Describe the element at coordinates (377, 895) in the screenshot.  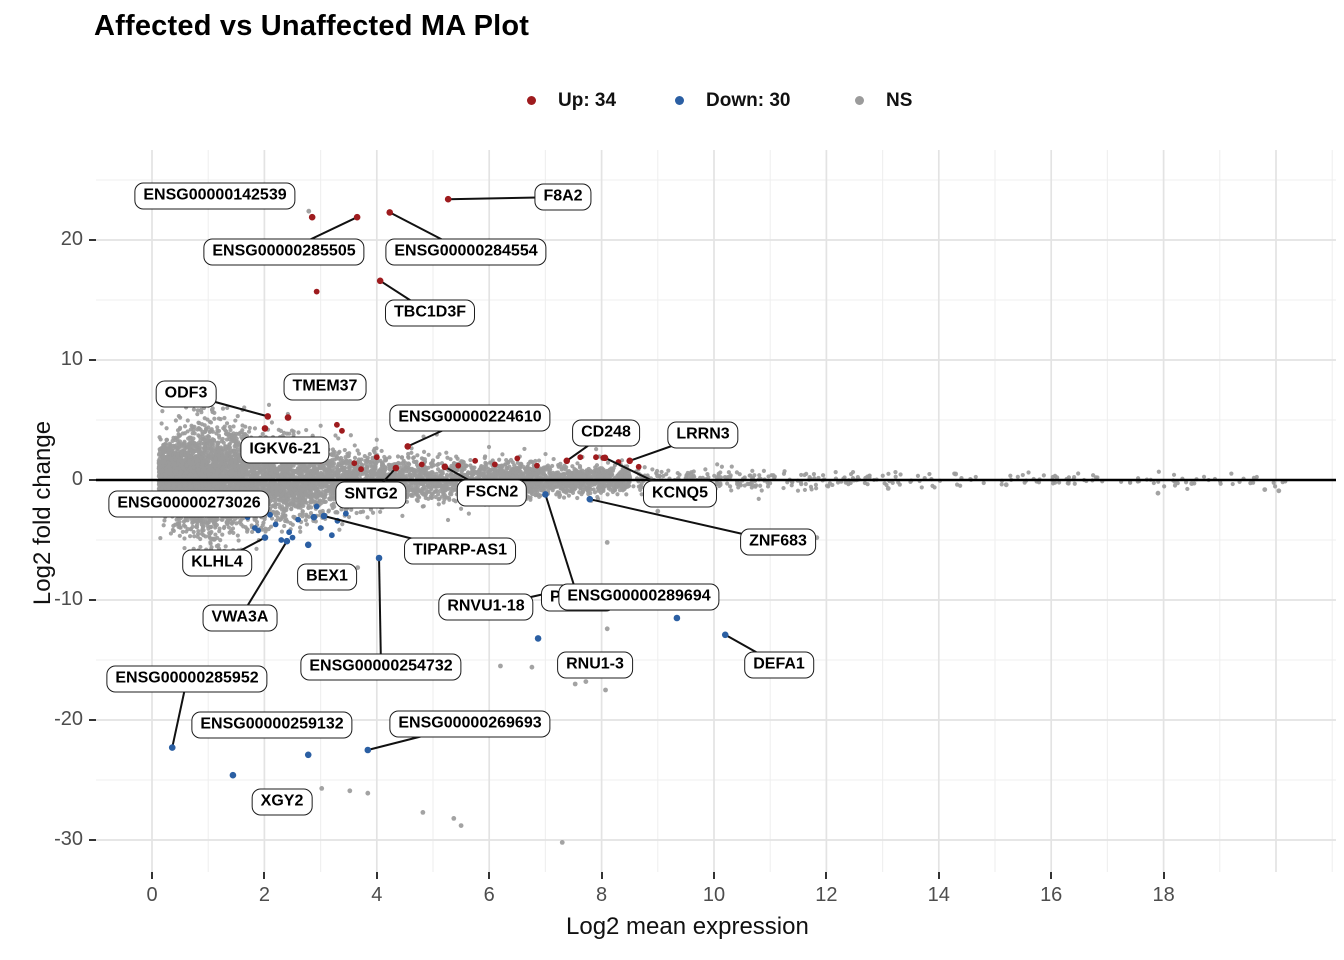
I see `x-tick-label: 4` at that location.